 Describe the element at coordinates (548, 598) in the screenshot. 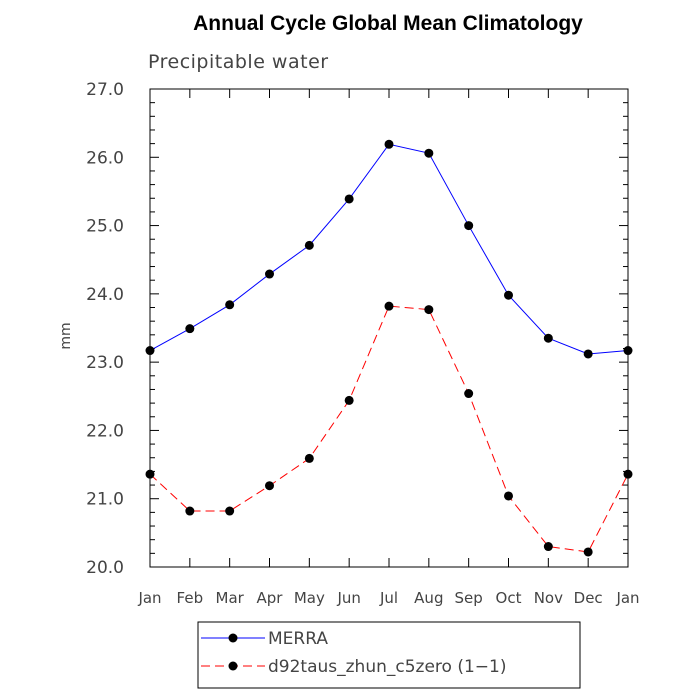

I see `x-tick-label: Nov` at that location.